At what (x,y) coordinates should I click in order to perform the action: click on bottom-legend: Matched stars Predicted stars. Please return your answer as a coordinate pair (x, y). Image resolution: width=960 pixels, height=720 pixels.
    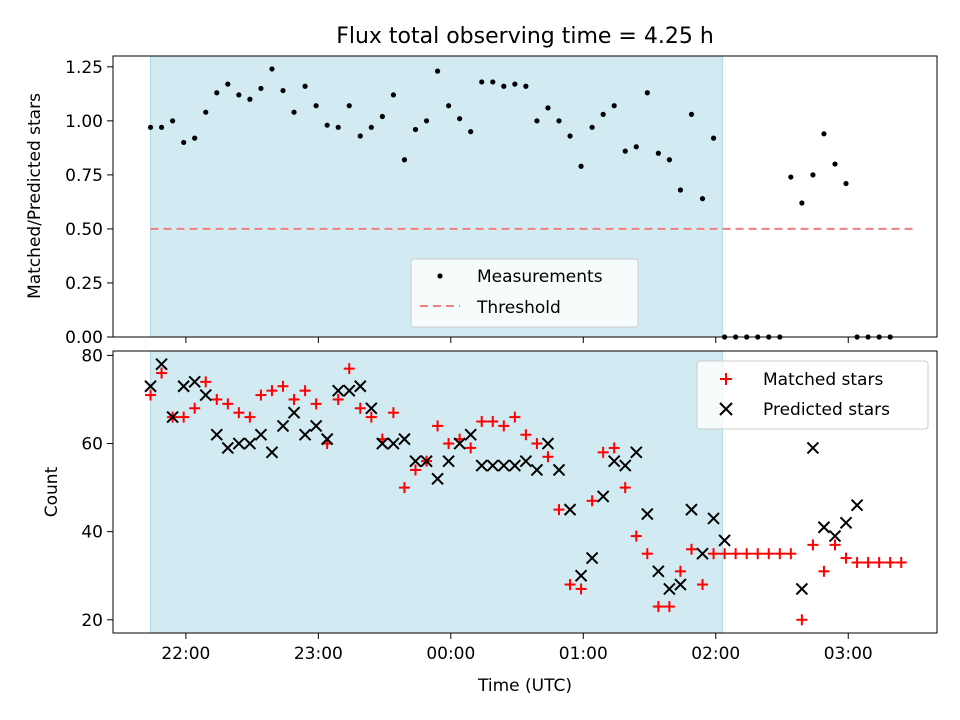
    Looking at the image, I should click on (812, 395).